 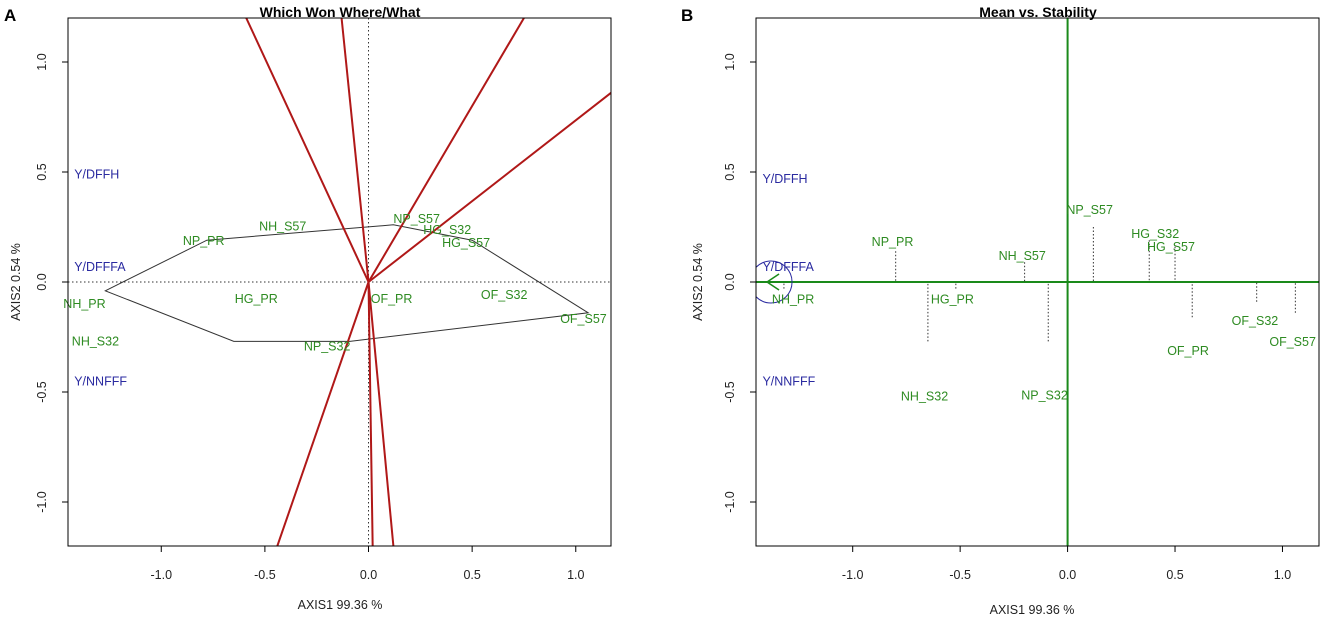 I want to click on panel-letter-a: A, so click(x=10, y=15).